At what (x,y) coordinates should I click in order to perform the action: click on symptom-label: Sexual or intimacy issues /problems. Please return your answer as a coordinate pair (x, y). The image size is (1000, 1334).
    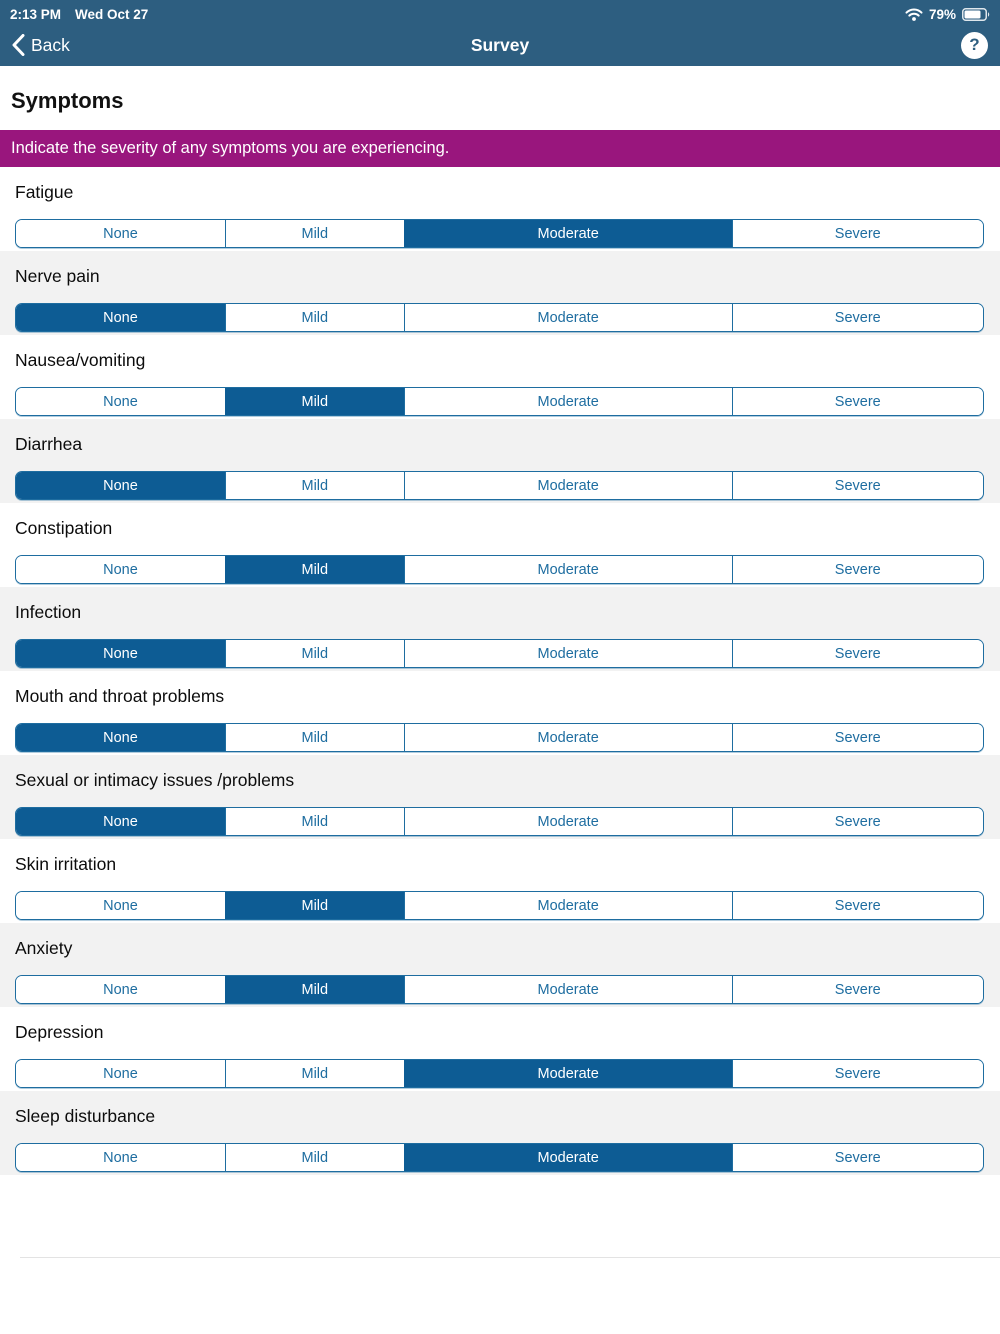
    Looking at the image, I should click on (155, 780).